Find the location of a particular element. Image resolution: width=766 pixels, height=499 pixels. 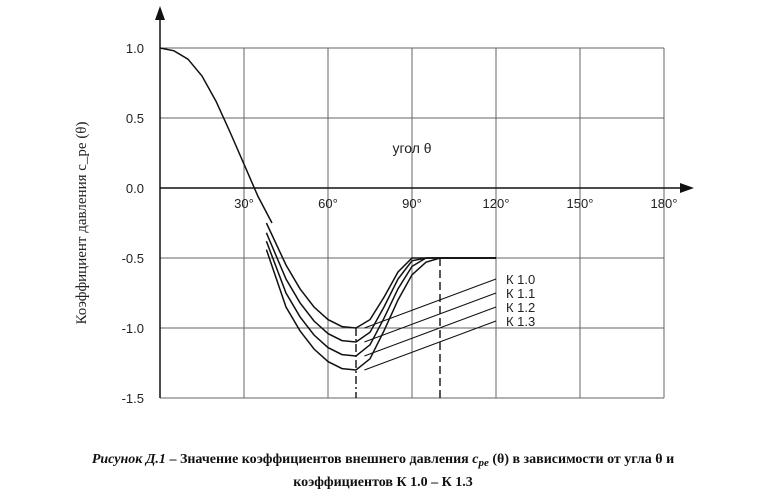

y-tick-label: -0.5 is located at coordinates (133, 258).